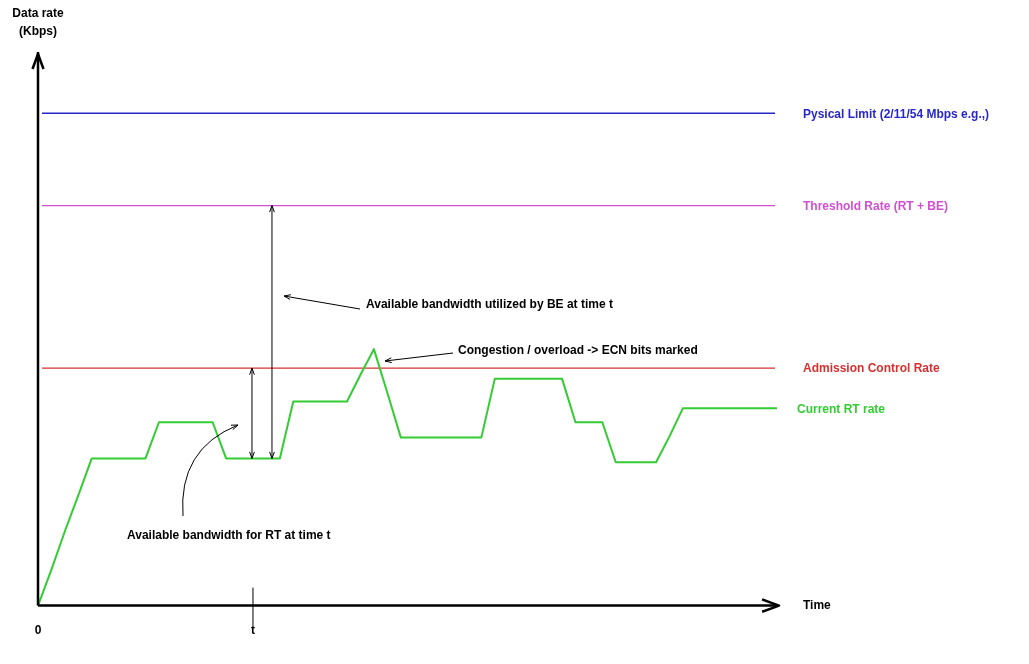  I want to click on ref-line-label: Pysical Limit (2/11/54 Mbps e.g.,), so click(896, 113).